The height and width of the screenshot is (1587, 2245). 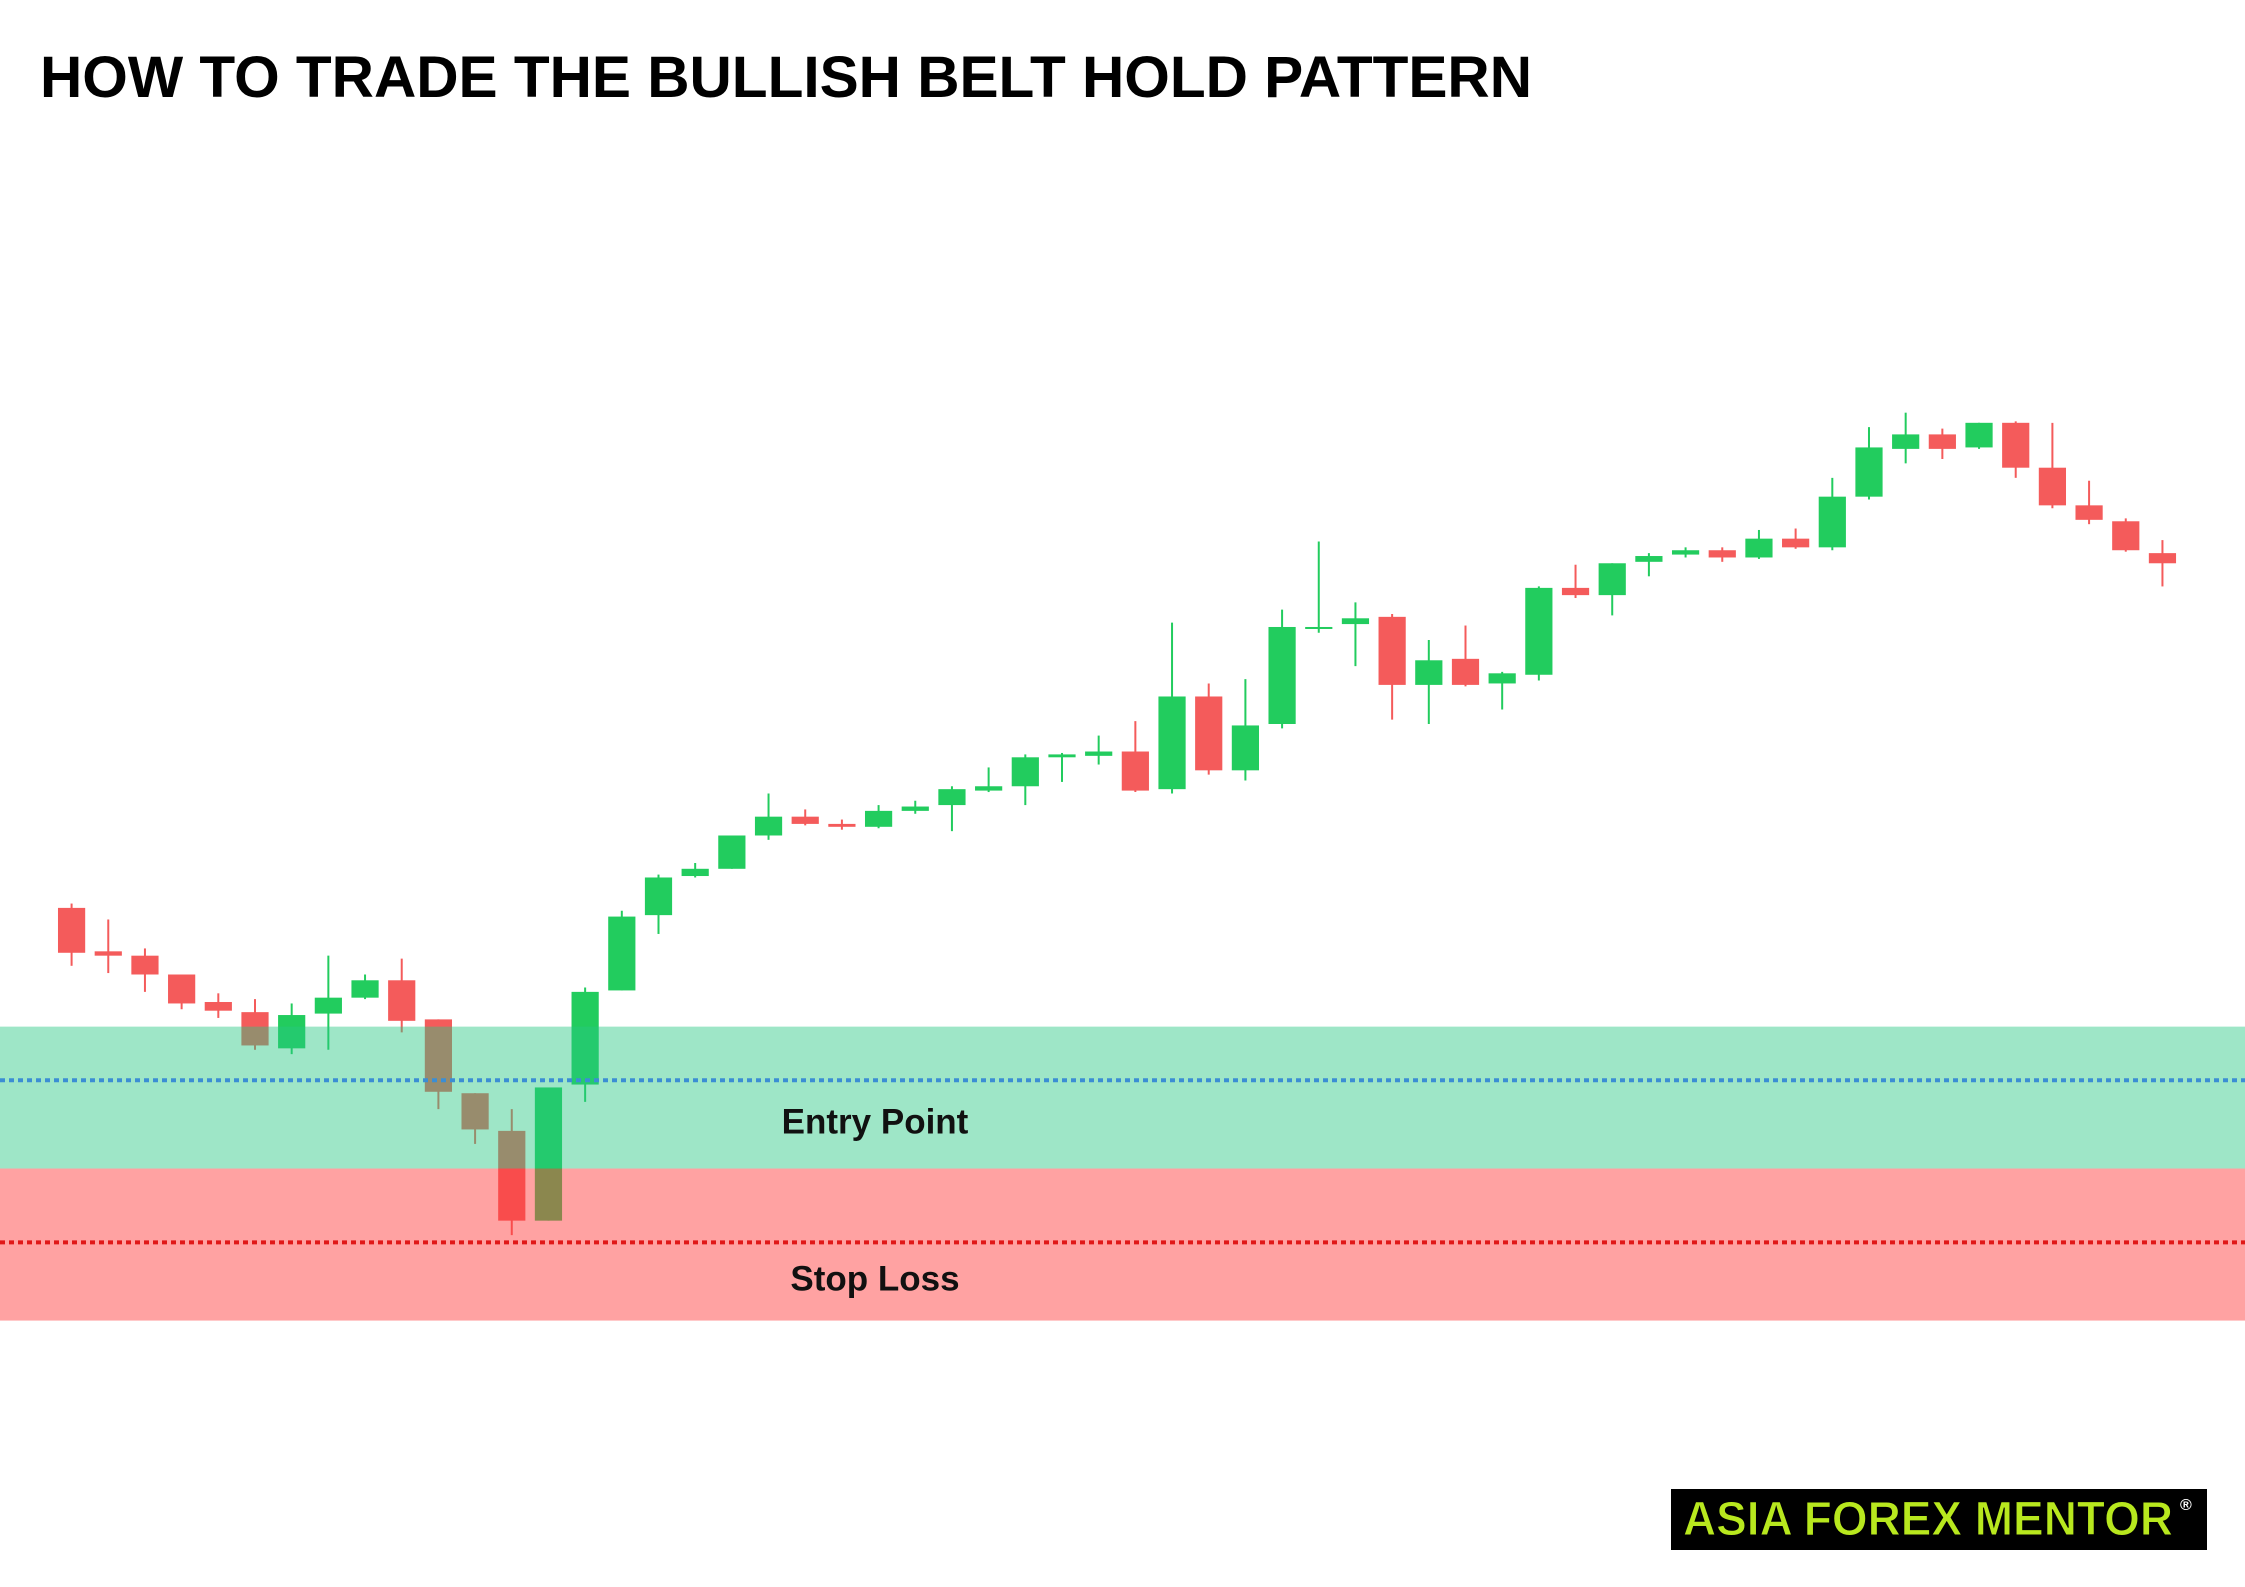 What do you see at coordinates (1928, 1519) in the screenshot?
I see `logo: ASIA FOREX MENTOR` at bounding box center [1928, 1519].